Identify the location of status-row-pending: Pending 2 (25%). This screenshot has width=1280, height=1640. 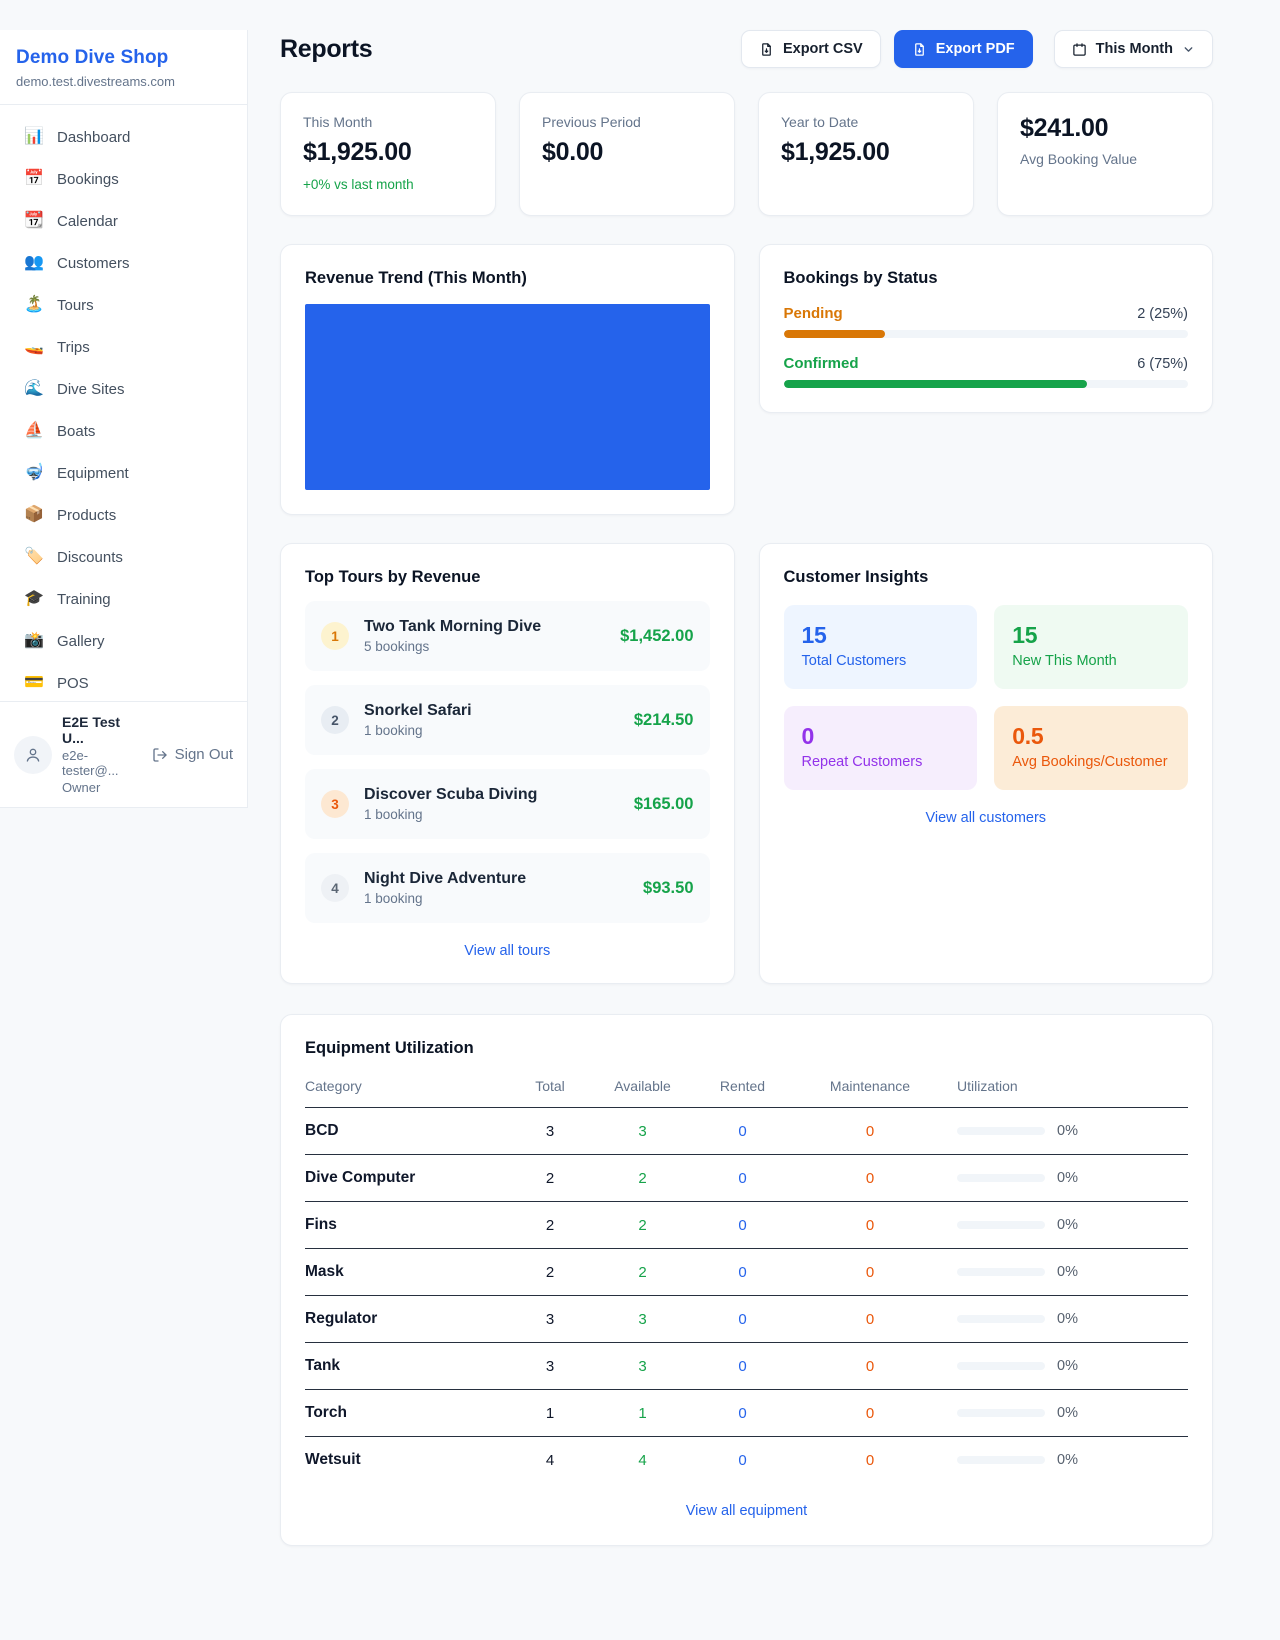
(985, 321).